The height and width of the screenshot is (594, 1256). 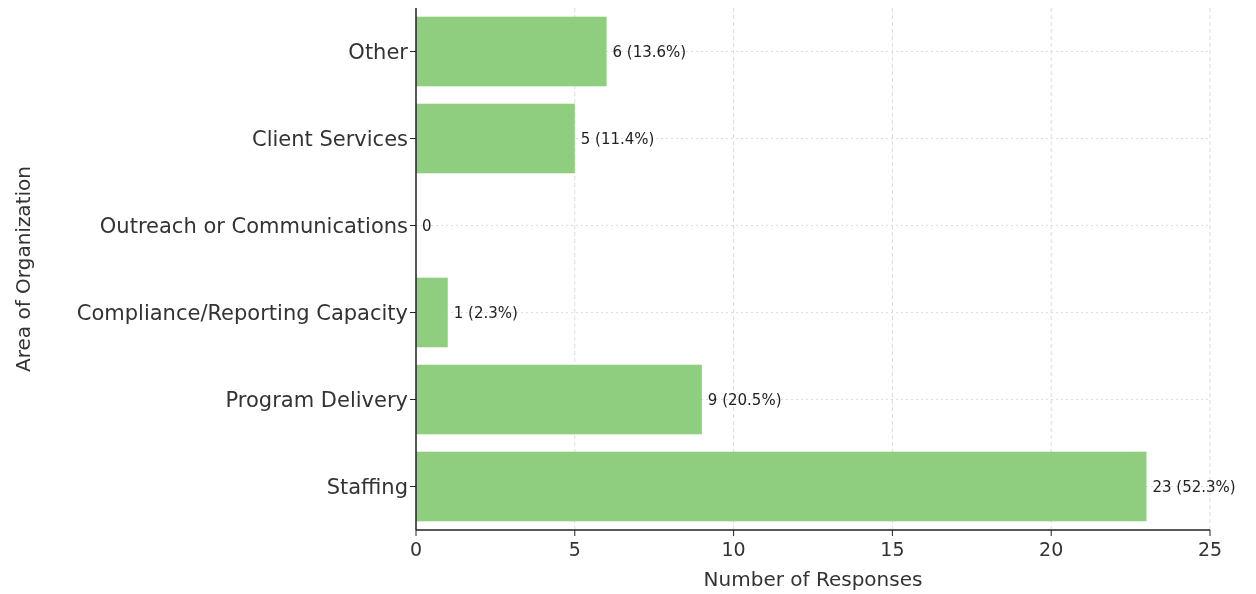 What do you see at coordinates (1210, 549) in the screenshot?
I see `x-tick-label: 25` at bounding box center [1210, 549].